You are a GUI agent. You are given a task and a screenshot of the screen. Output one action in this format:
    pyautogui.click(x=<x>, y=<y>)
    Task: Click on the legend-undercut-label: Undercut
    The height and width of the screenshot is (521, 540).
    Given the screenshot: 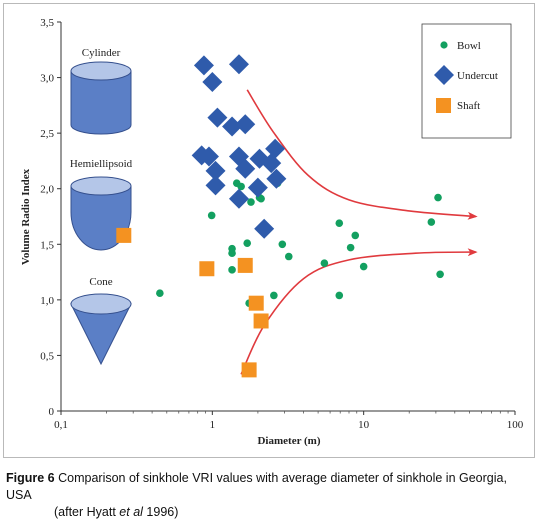 What is the action you would take?
    pyautogui.click(x=477, y=76)
    